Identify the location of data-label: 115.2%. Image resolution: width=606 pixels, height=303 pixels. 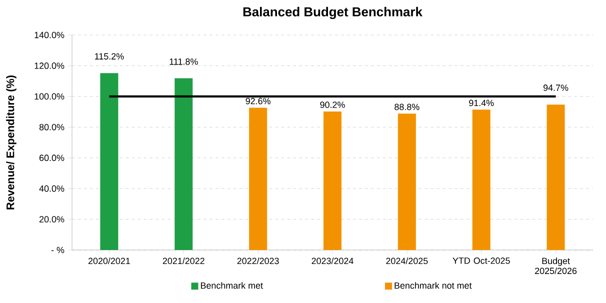
(109, 56).